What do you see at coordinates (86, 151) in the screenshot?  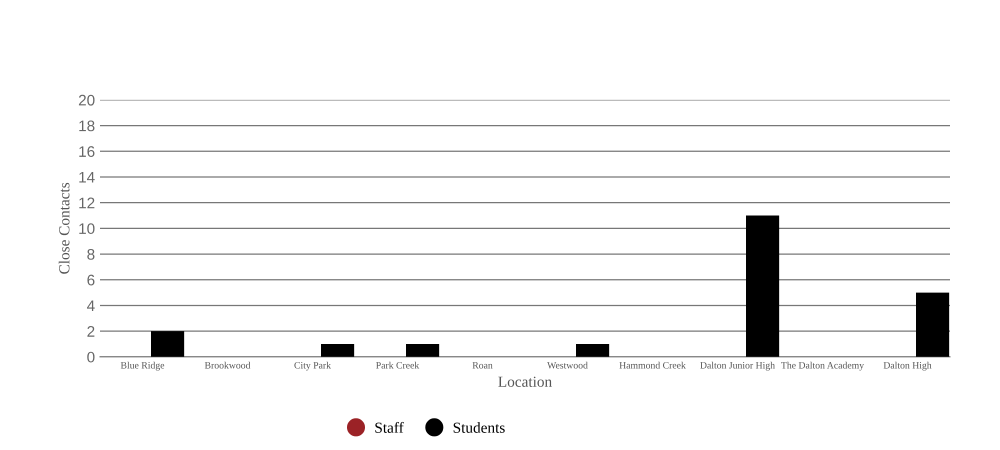 I see `y-tick-label: 16` at bounding box center [86, 151].